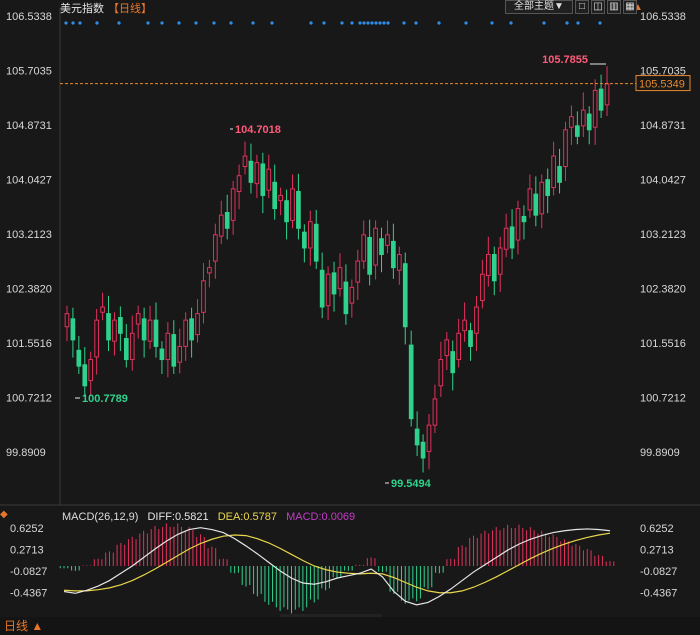 The image size is (700, 635). Describe the element at coordinates (4, 514) in the screenshot. I see `macd-indicator-icon: ◆` at that location.